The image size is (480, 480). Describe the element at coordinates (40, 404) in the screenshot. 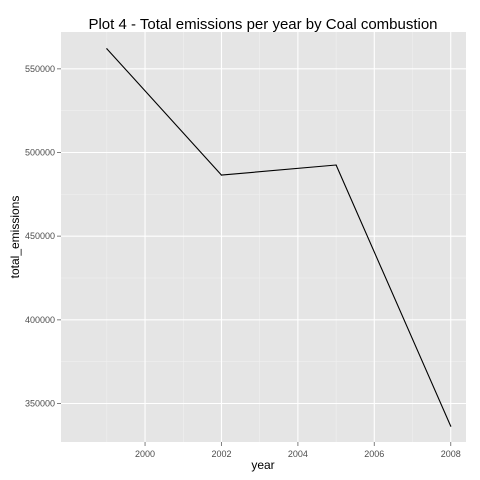

I see `y-tick-label: 350000` at that location.